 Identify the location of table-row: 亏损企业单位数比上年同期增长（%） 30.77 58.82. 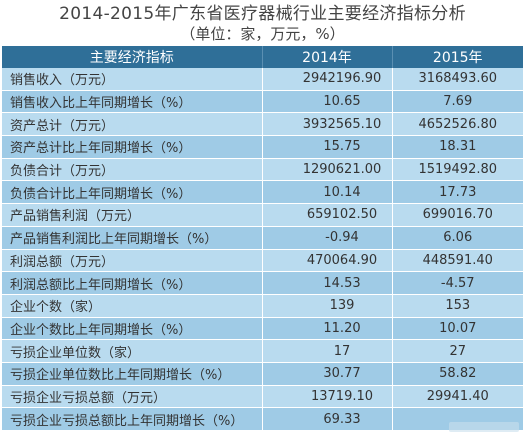
(262, 374).